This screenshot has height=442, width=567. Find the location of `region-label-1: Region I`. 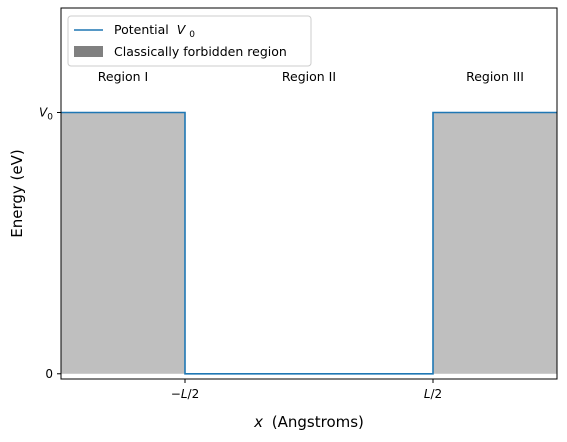

region-label-1: Region I is located at coordinates (123, 76).